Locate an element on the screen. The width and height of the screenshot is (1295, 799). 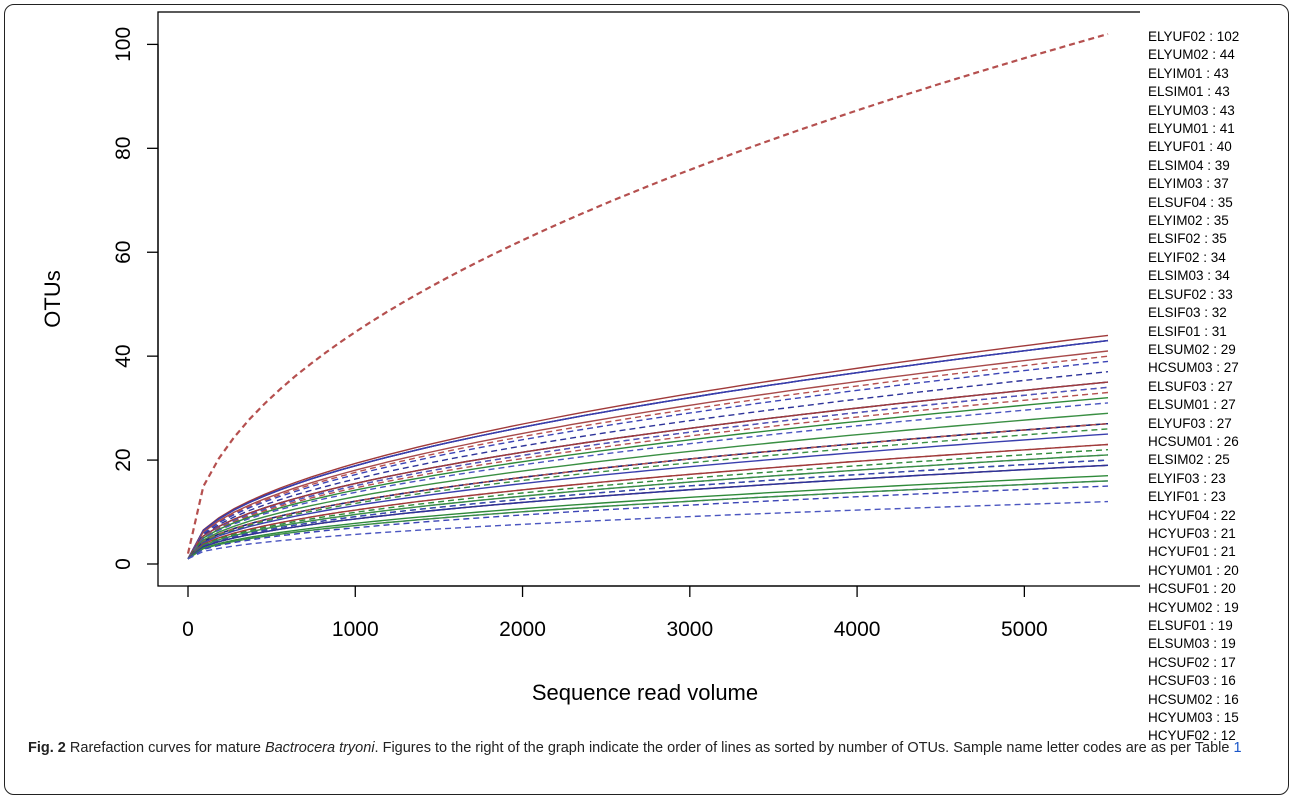
y-tick-label-60: 60 is located at coordinates (123, 252).